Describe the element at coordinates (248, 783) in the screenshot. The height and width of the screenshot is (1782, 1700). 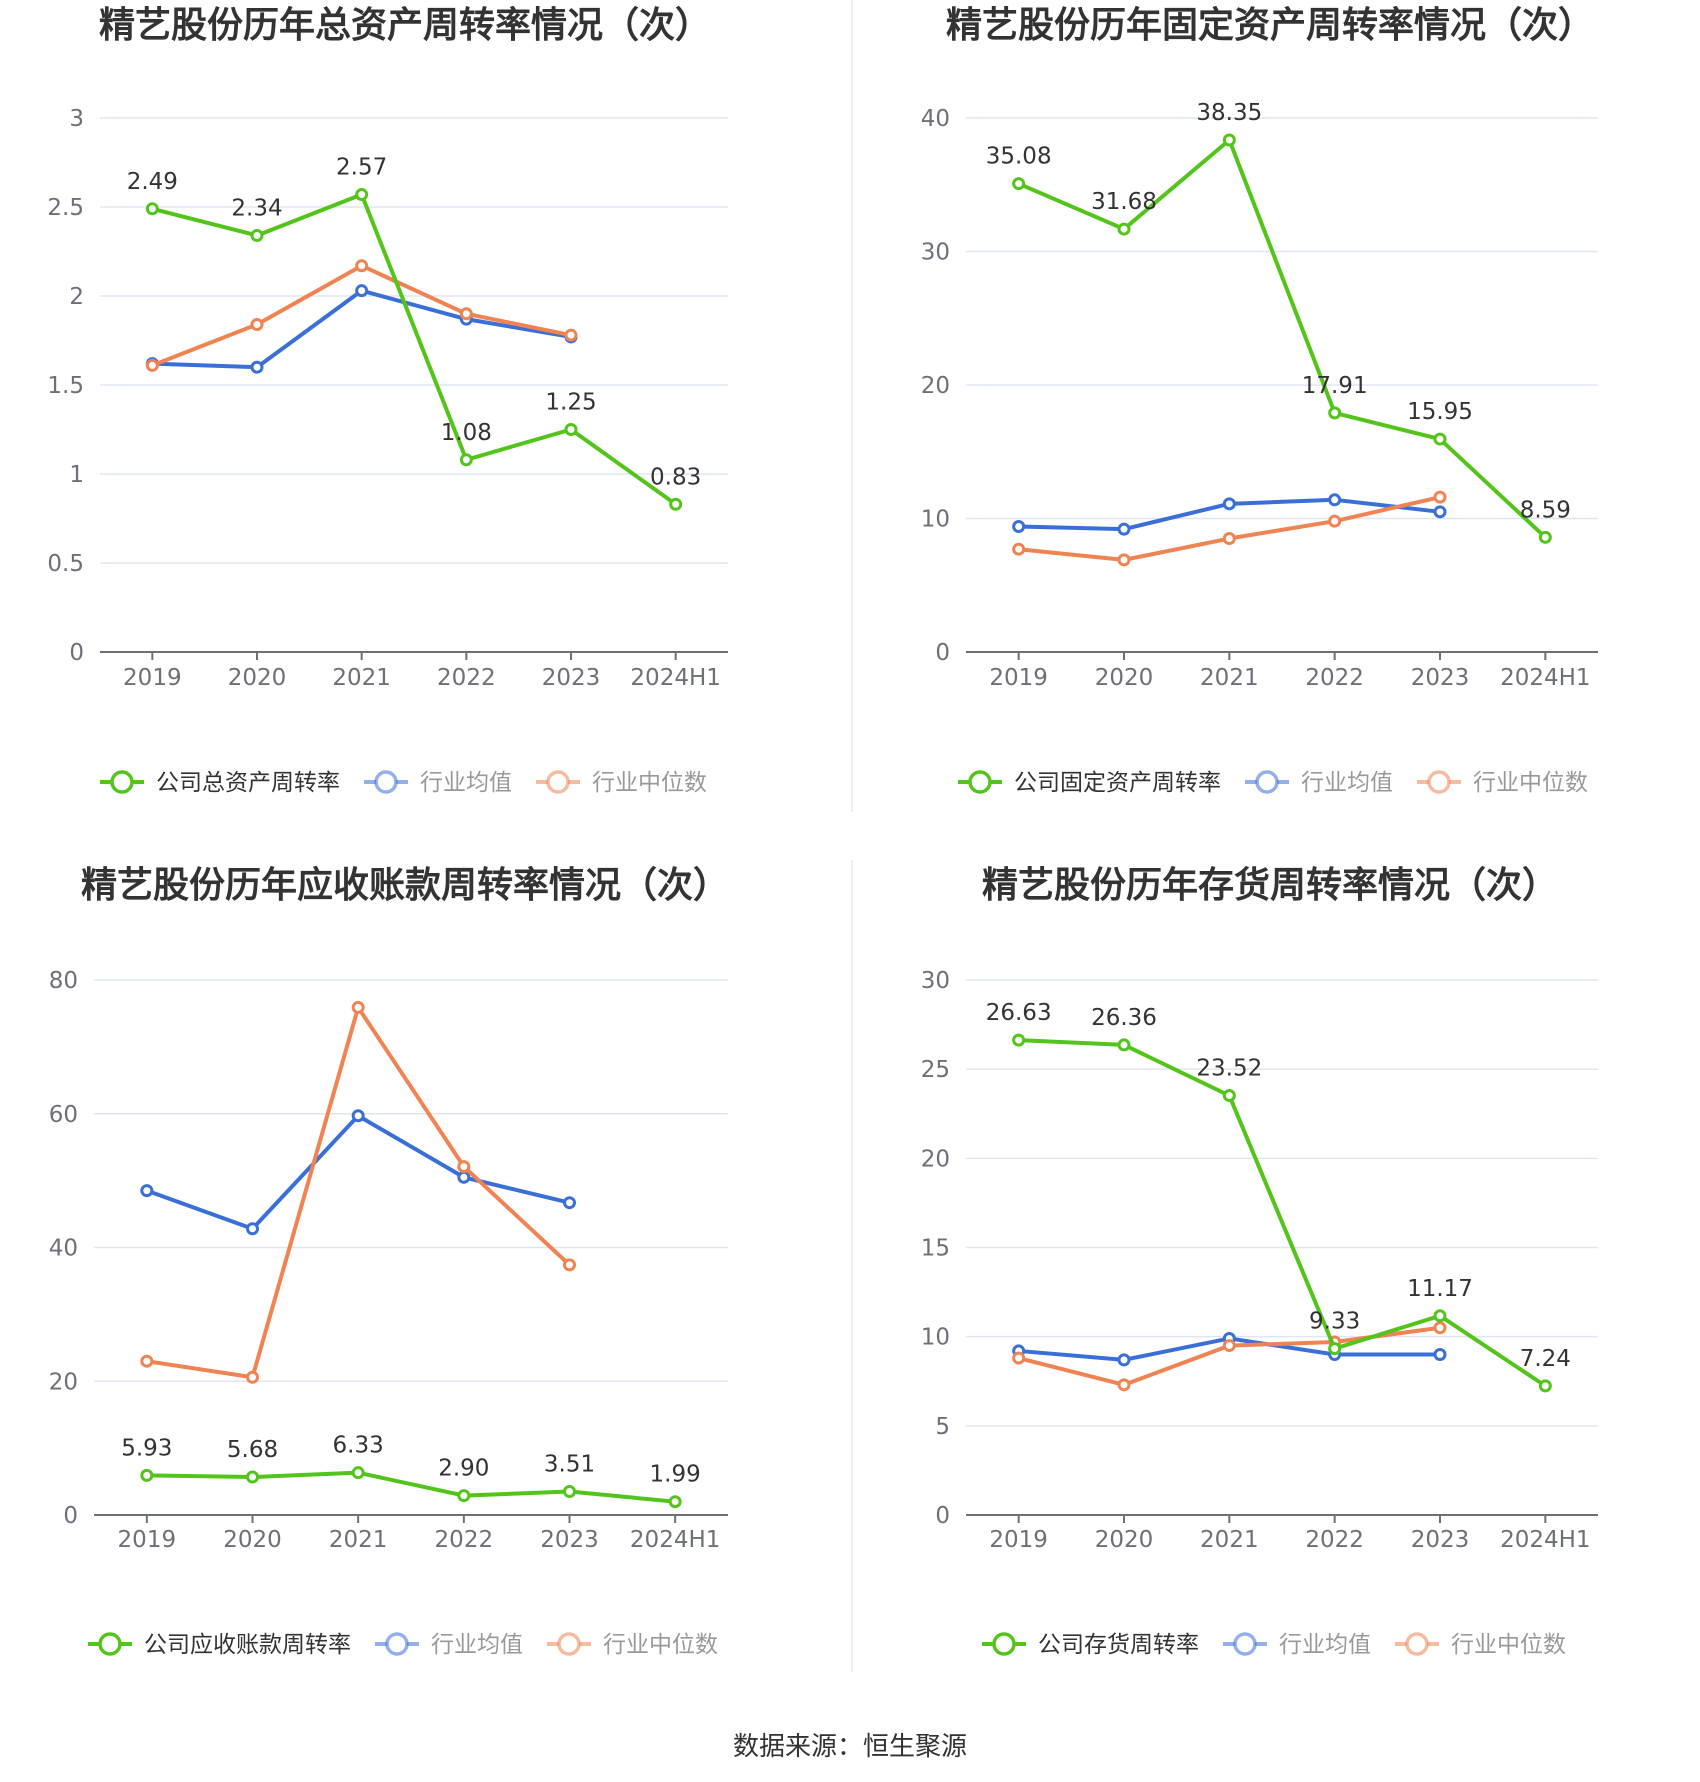
I see `legend-label: 公司总资产周转率` at that location.